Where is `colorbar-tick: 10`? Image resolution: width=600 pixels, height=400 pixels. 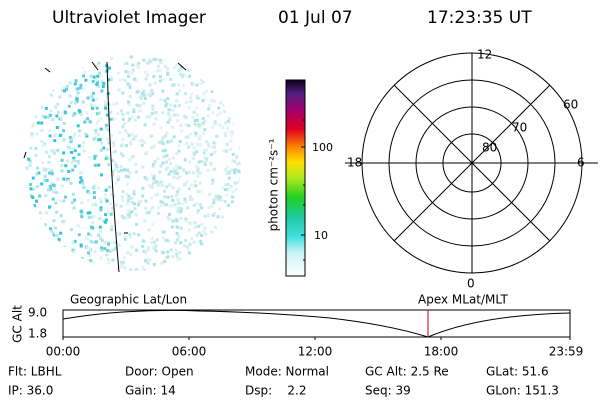
colorbar-tick: 10 is located at coordinates (321, 235).